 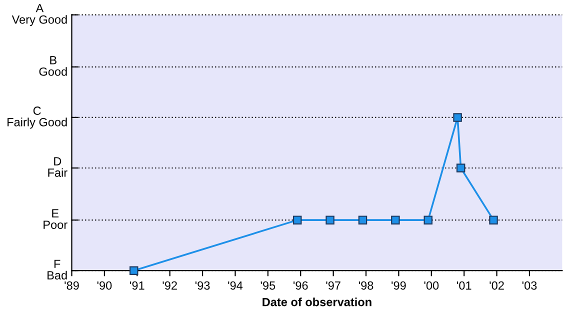 I want to click on ref-line-label: F Bad, so click(x=57, y=270).